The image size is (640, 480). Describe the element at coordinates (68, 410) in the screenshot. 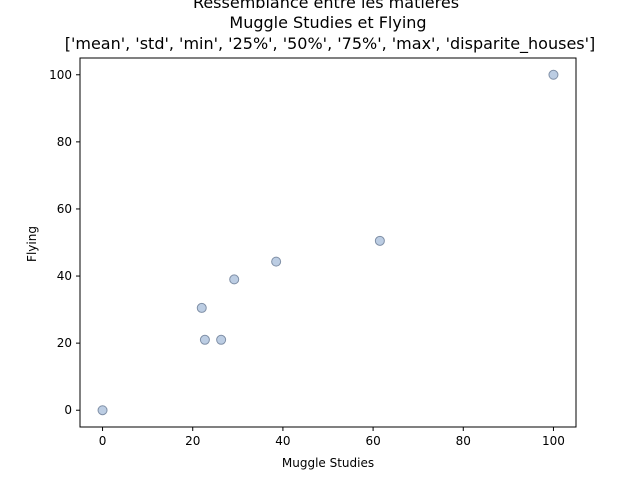

I see `y-tick-label: 0` at that location.